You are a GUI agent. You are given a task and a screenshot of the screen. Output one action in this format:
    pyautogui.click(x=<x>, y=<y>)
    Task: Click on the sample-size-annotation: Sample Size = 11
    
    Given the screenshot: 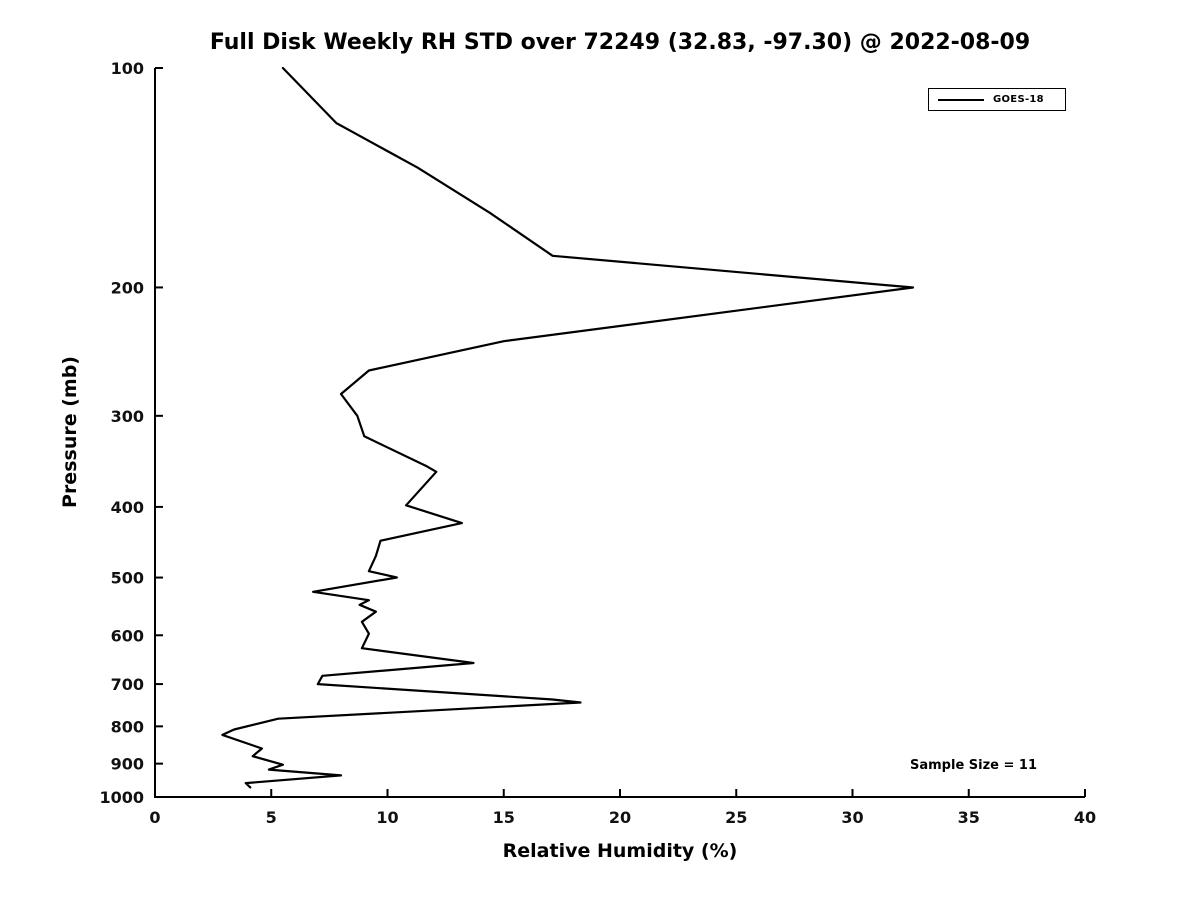 What is the action you would take?
    pyautogui.click(x=974, y=765)
    